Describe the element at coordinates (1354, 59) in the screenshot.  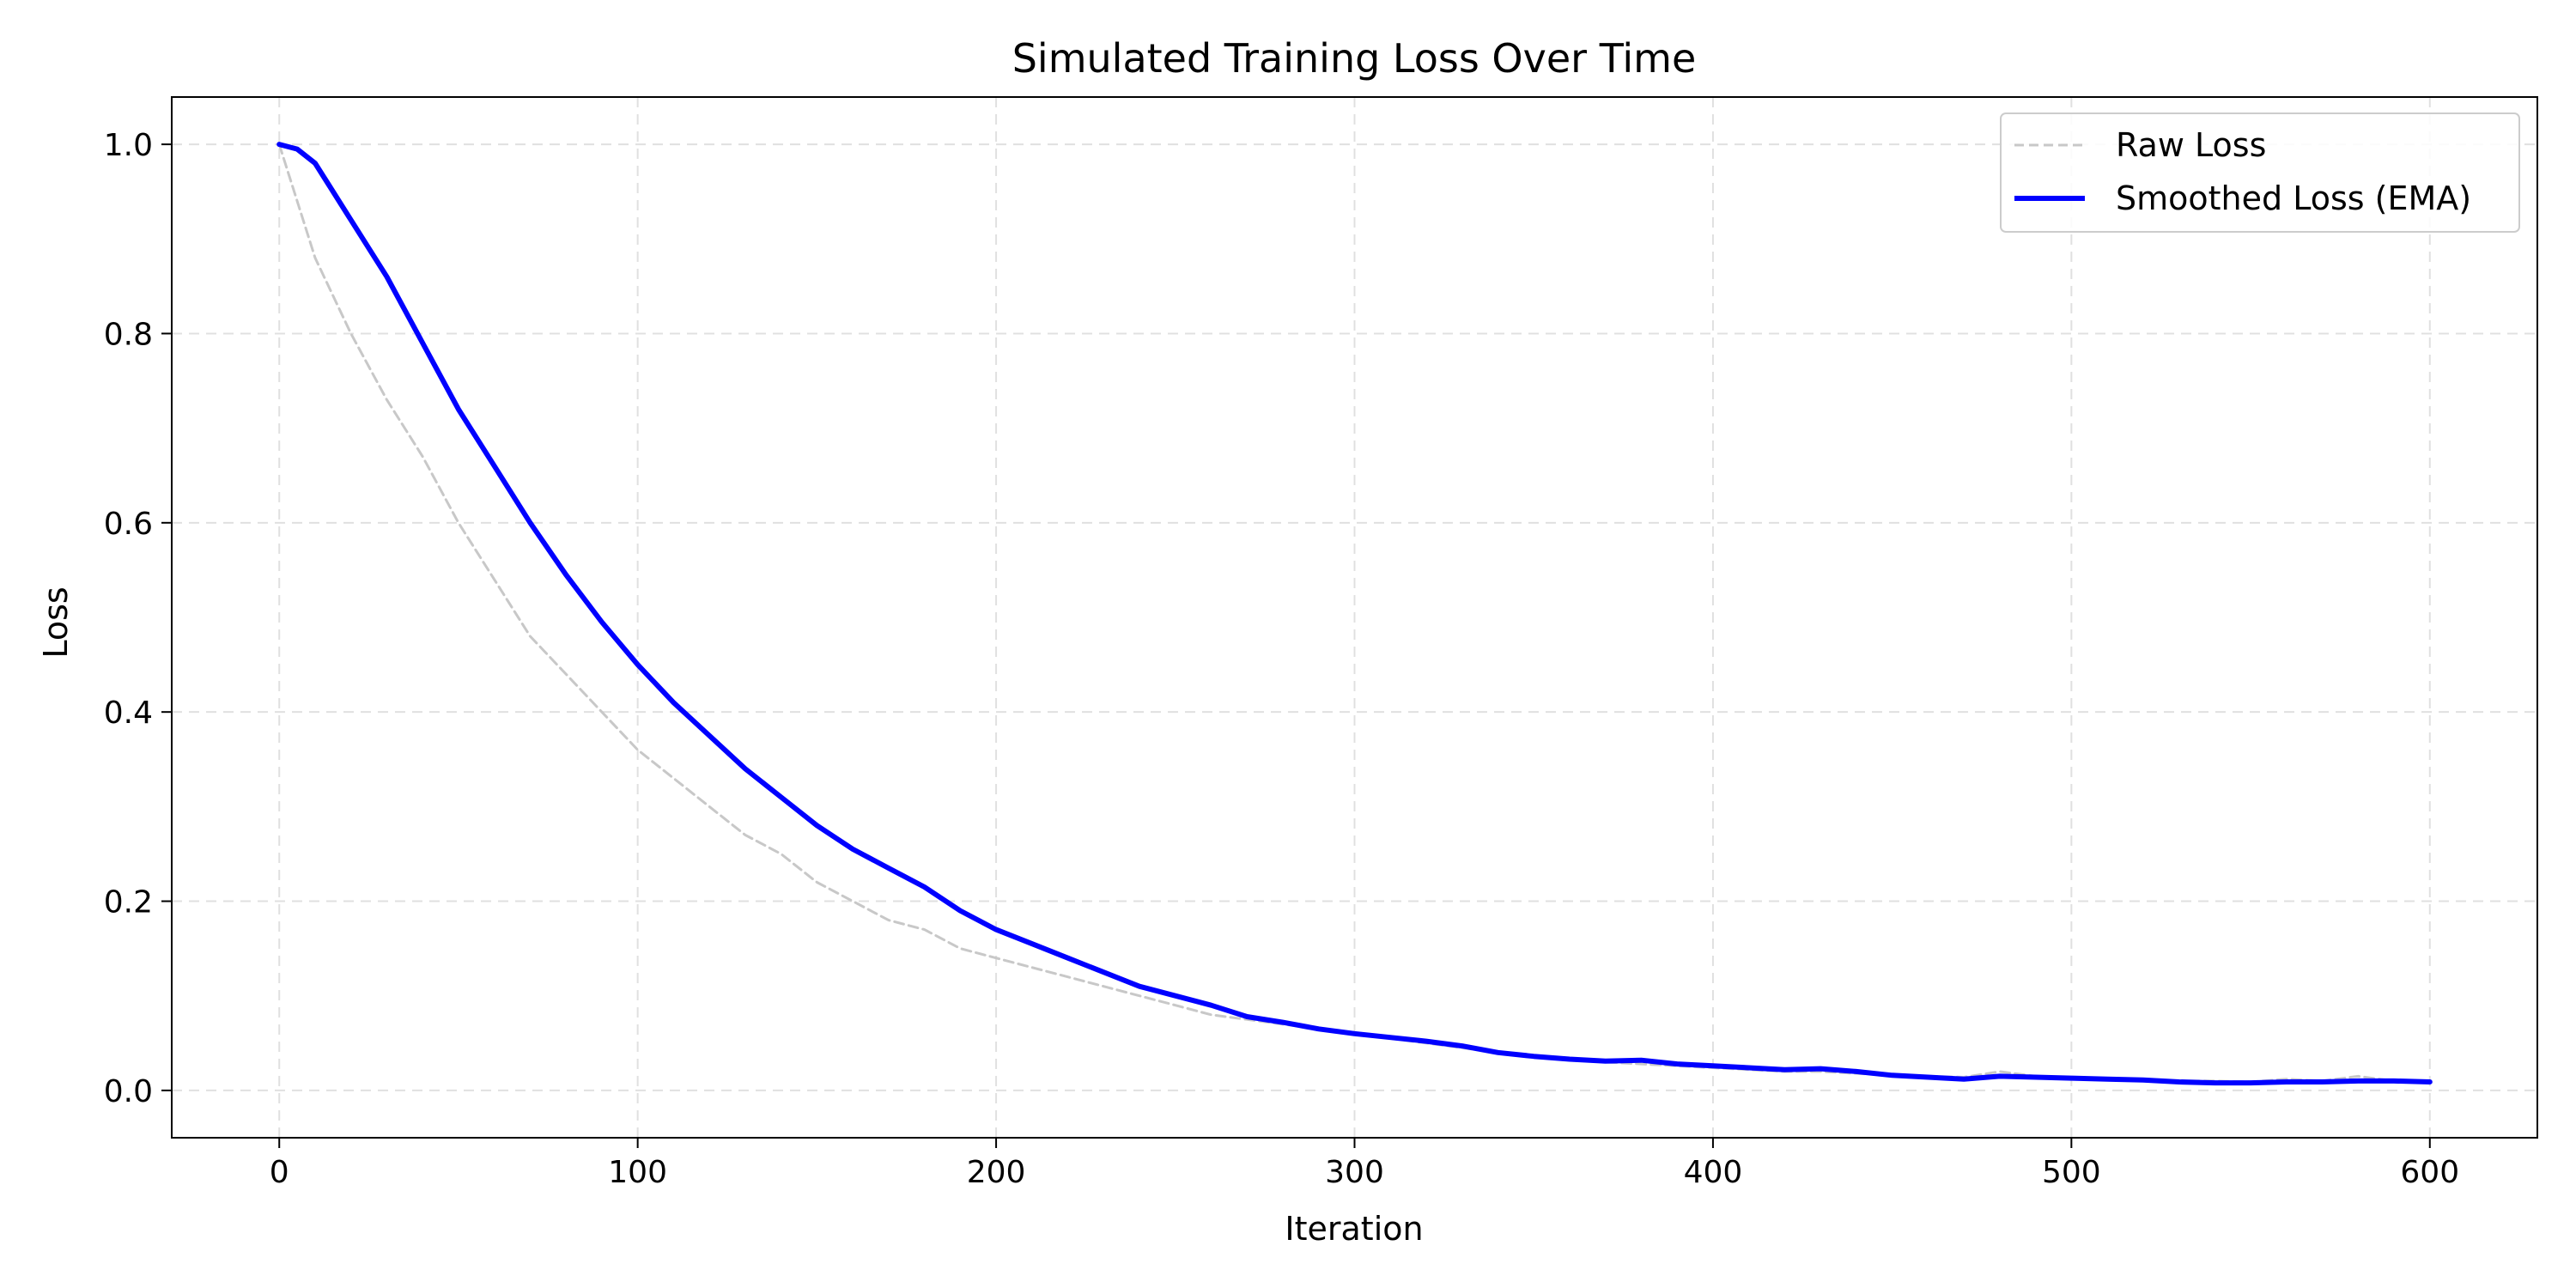
I see `chart-title: Simulated Training Loss Over Time` at that location.